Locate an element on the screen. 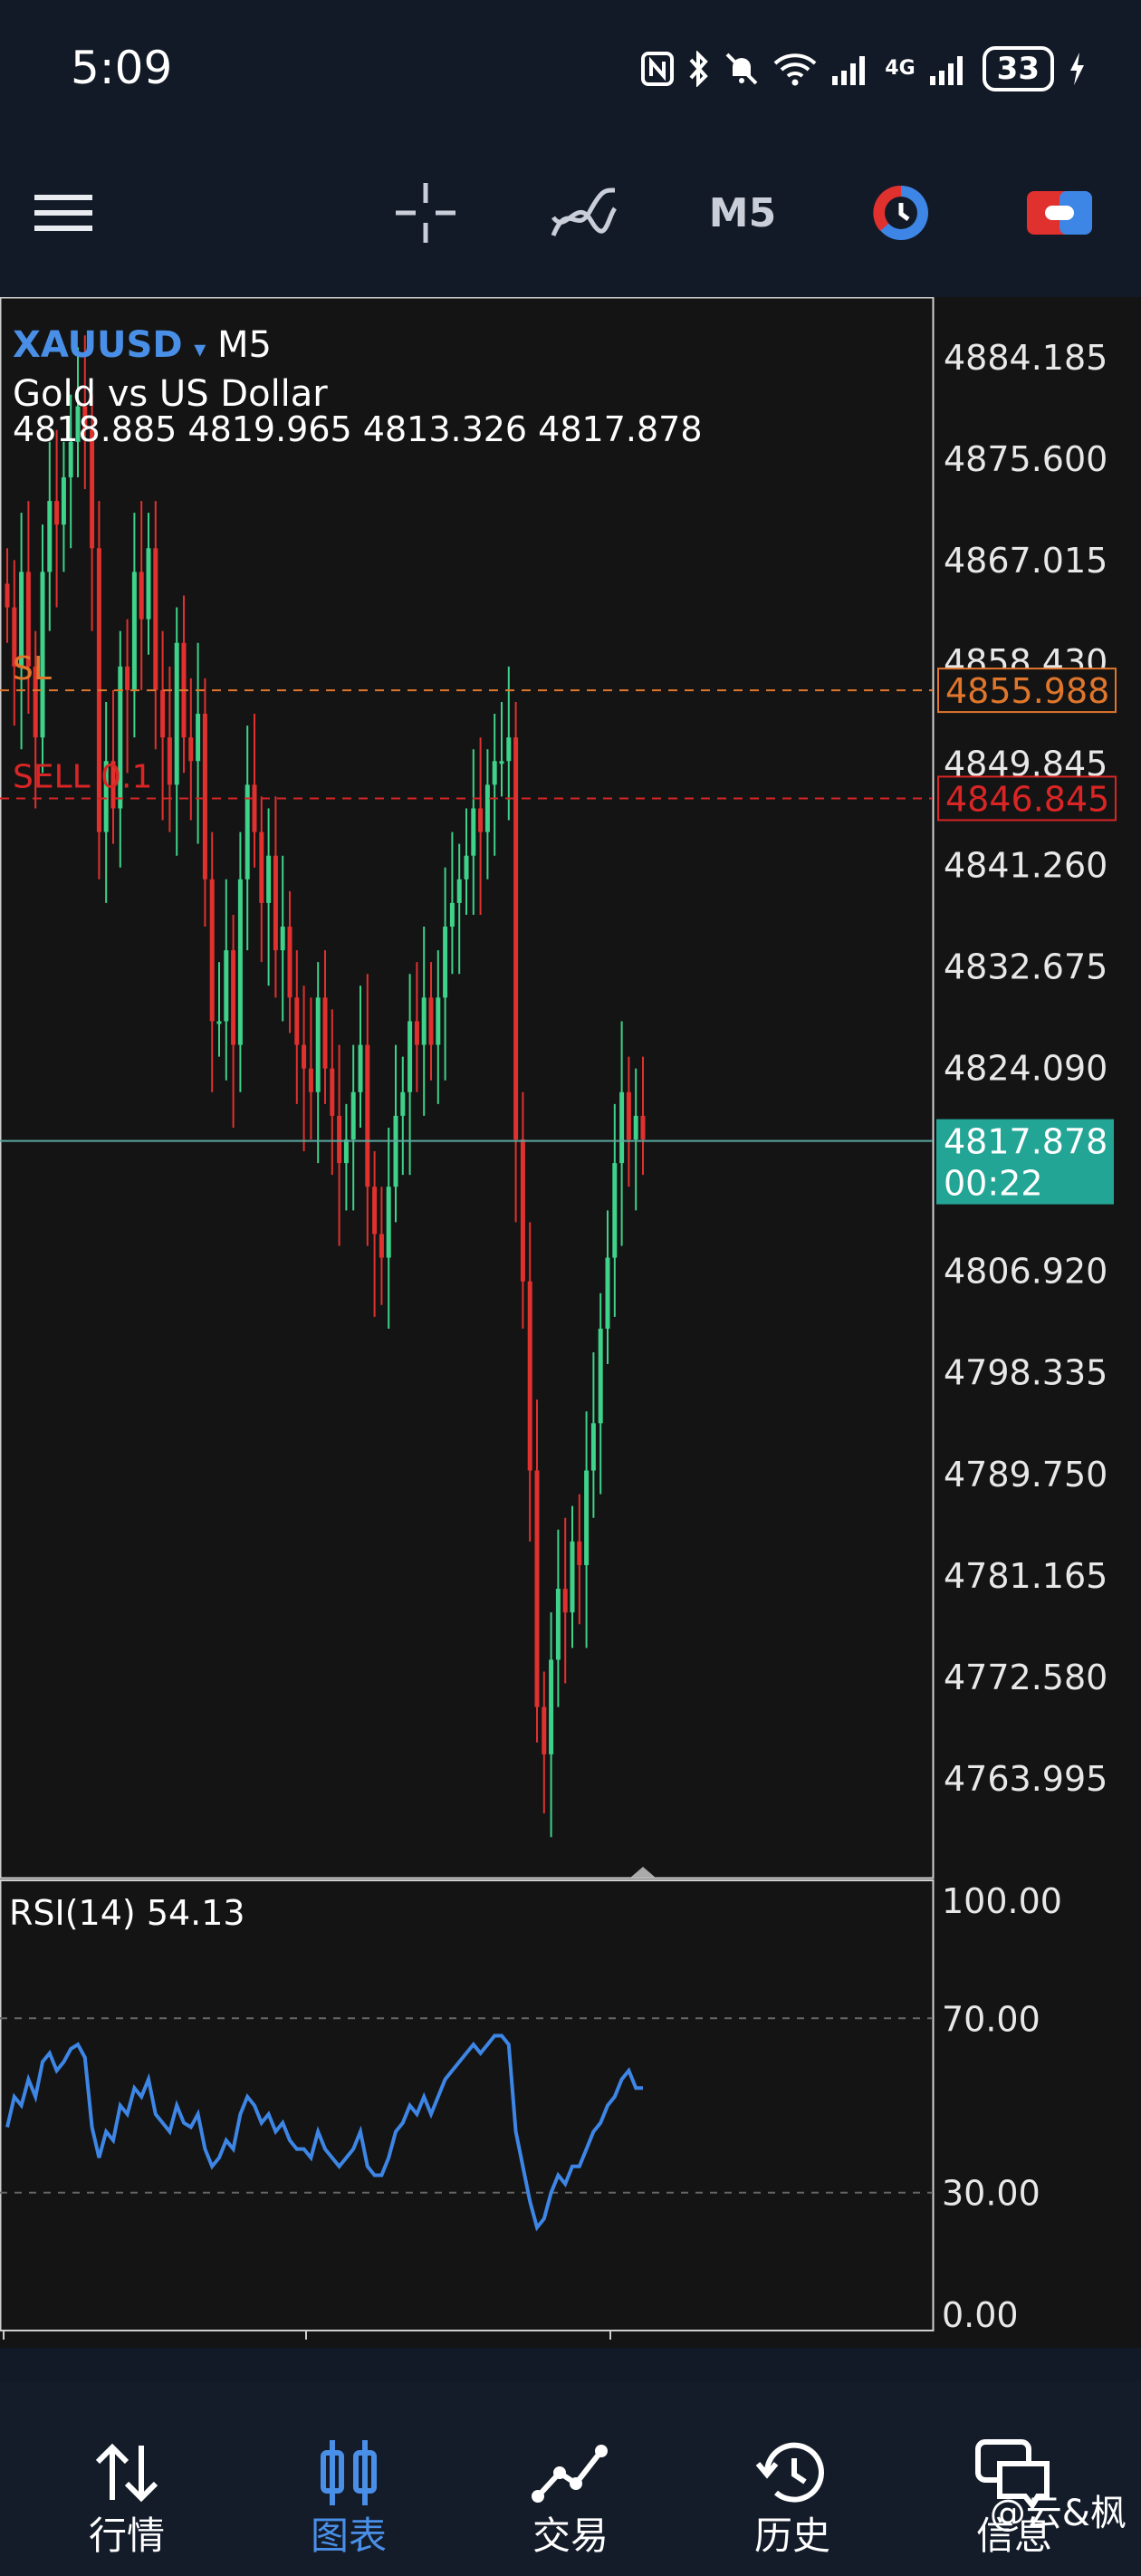 This screenshot has height=2576, width=1141. symbol-name: XAUUSD is located at coordinates (98, 345).